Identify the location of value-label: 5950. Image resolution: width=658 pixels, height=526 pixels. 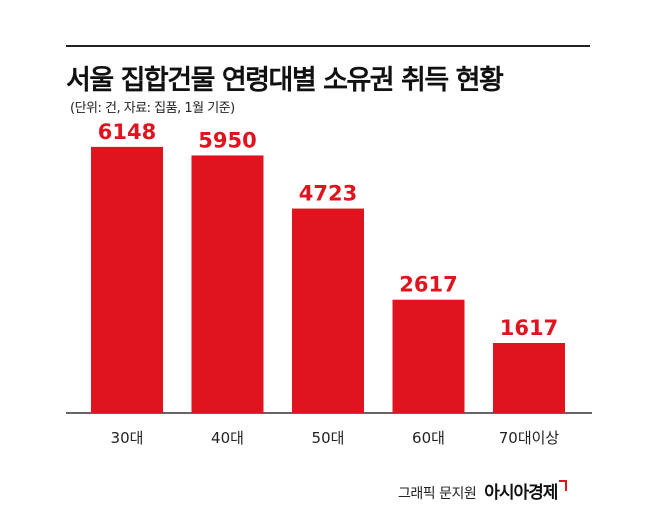
(227, 140).